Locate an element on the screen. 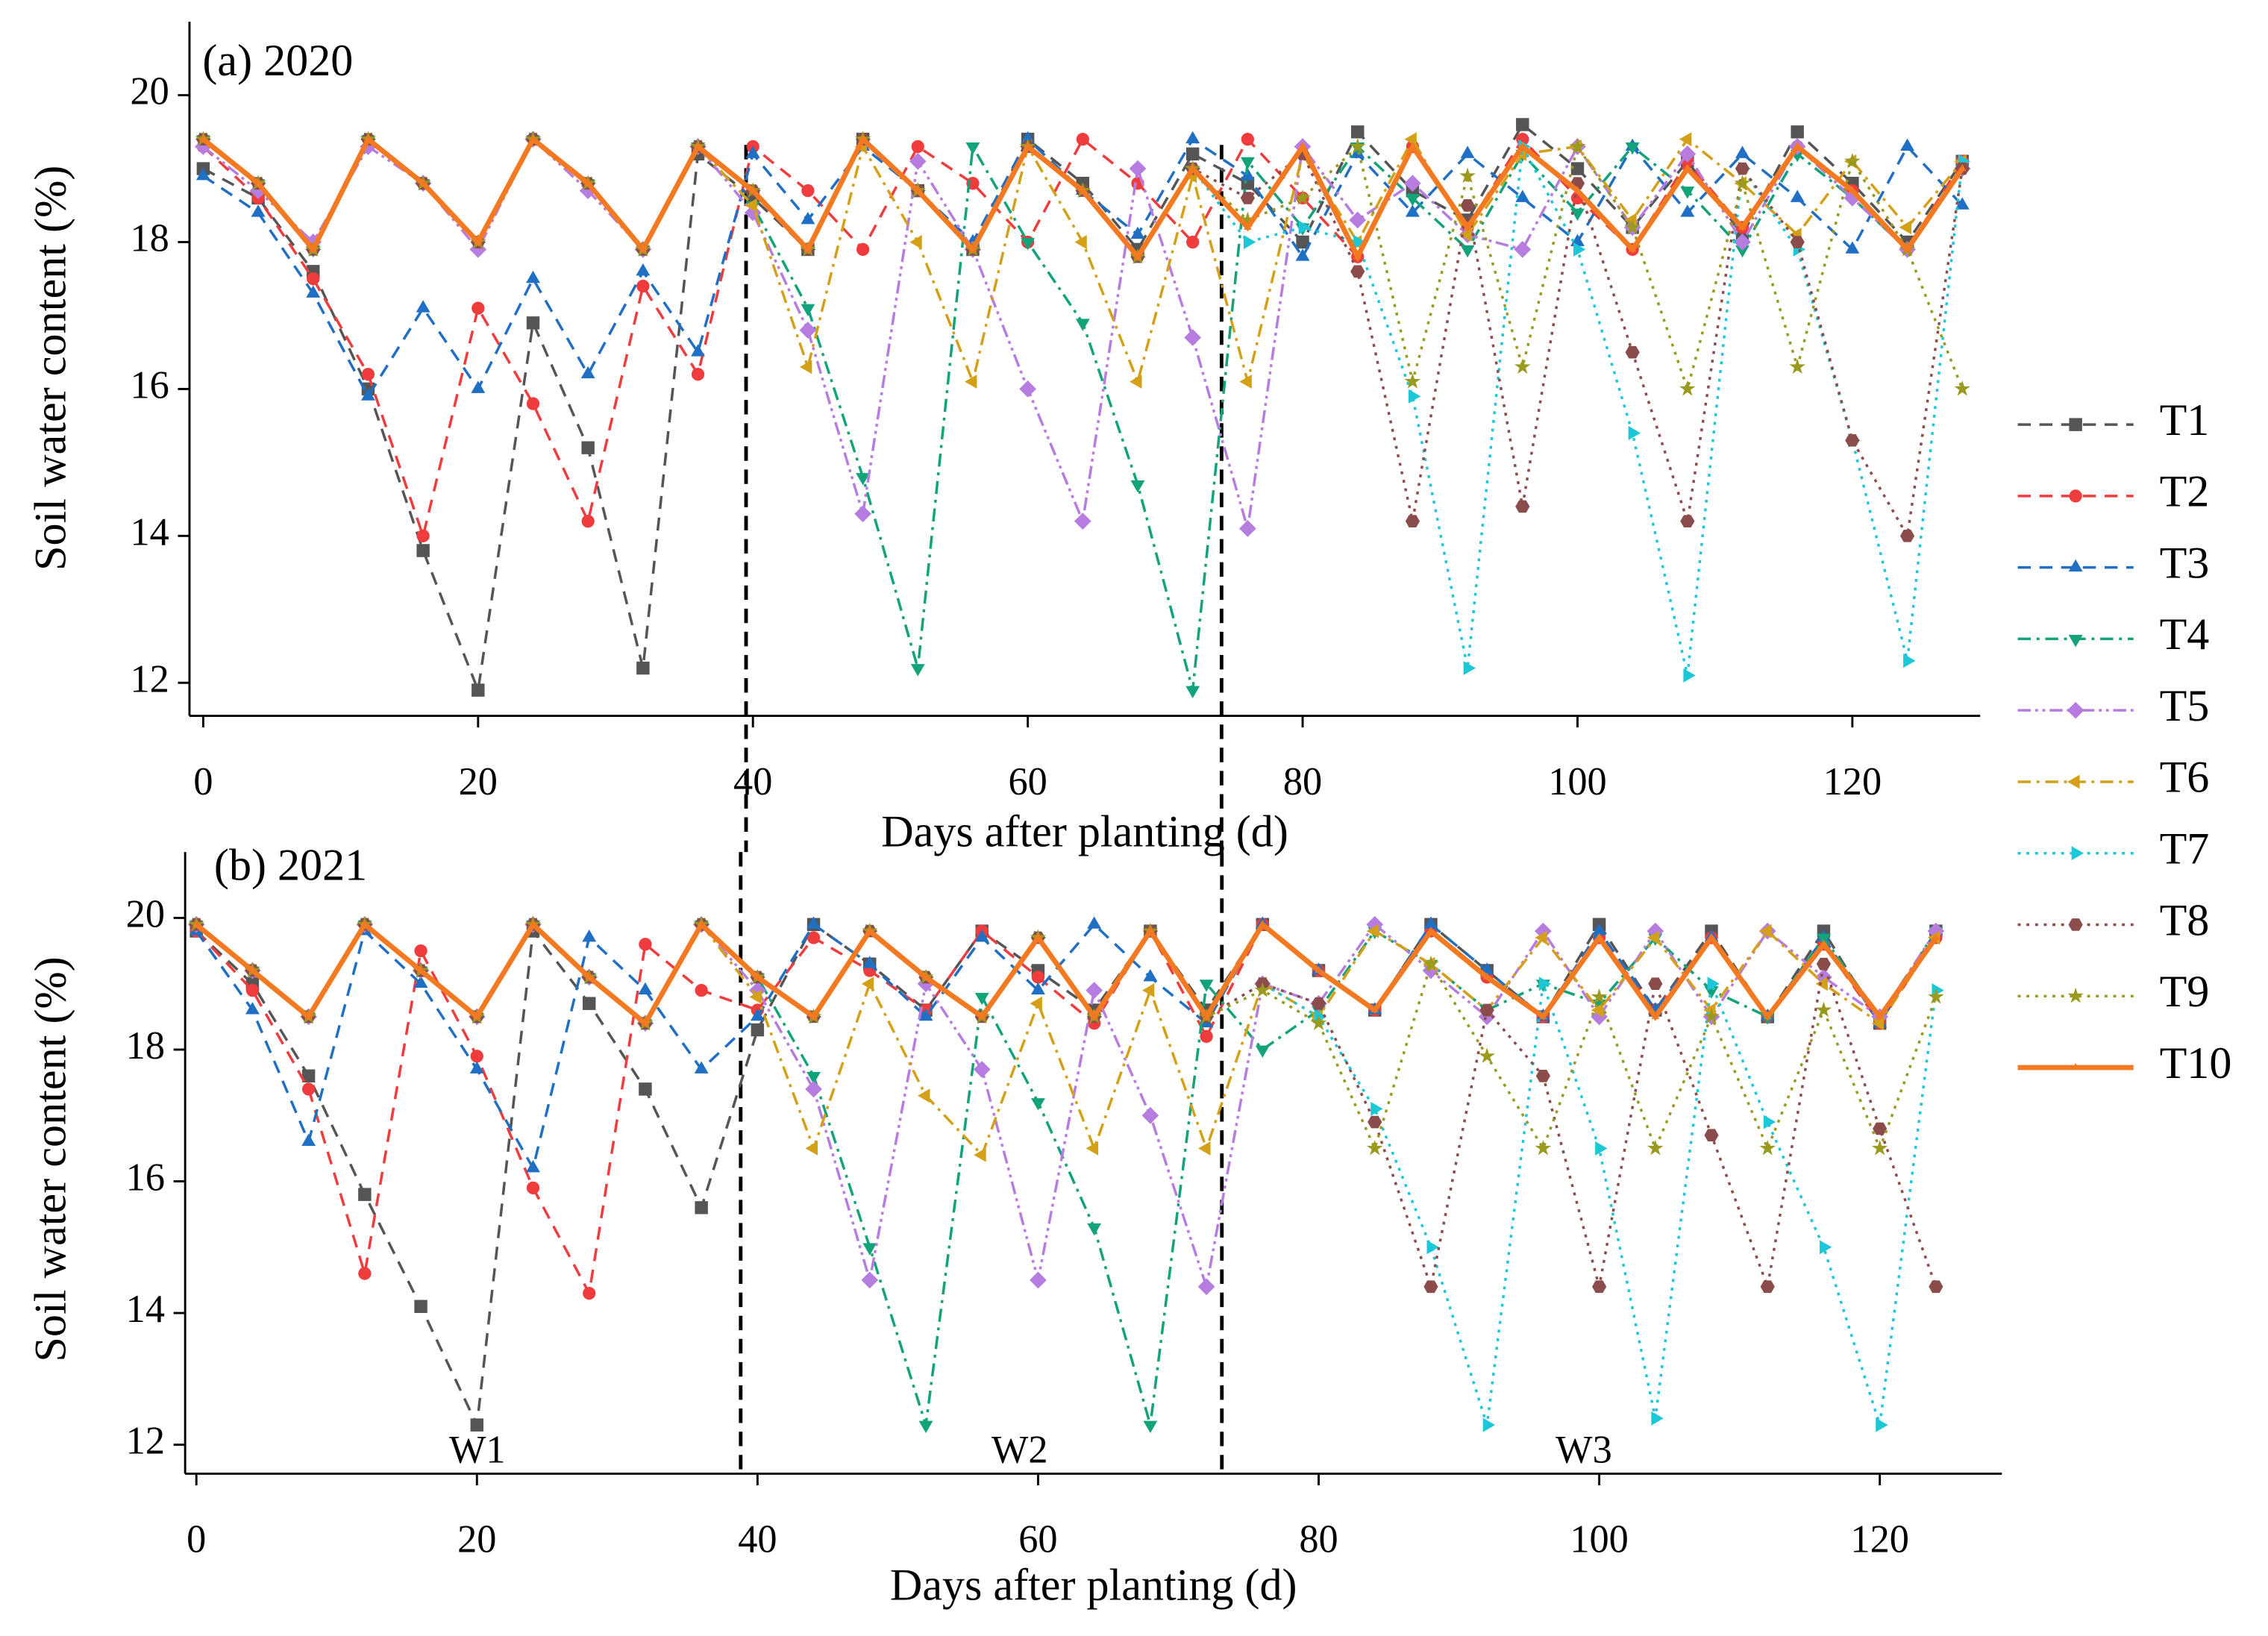  legend-label: T9 is located at coordinates (2185, 992).